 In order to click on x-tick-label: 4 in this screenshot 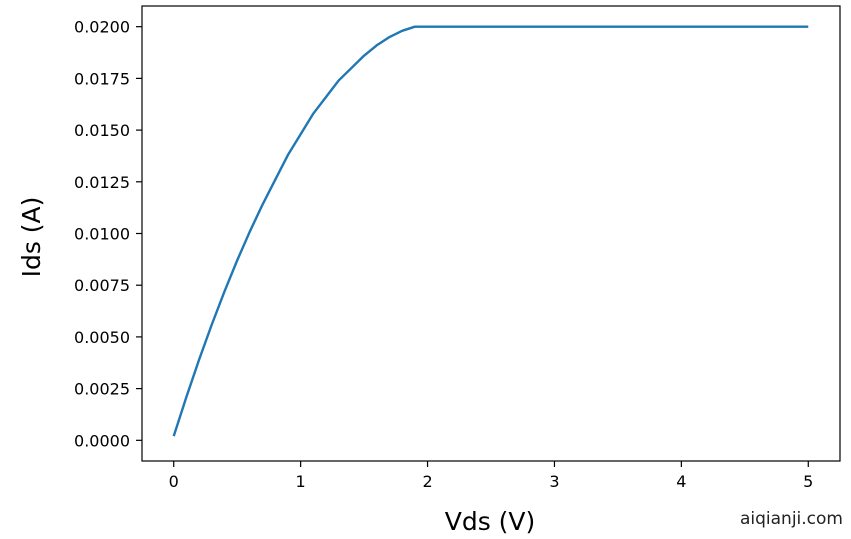, I will do `click(681, 481)`.